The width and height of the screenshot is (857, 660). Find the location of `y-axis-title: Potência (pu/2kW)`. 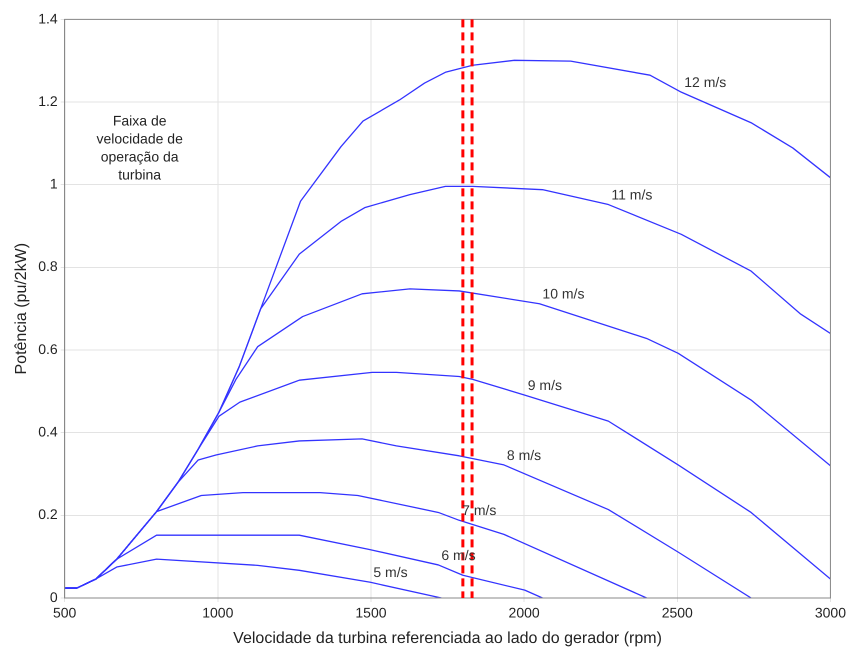

y-axis-title: Potência (pu/2kW) is located at coordinates (21, 308).